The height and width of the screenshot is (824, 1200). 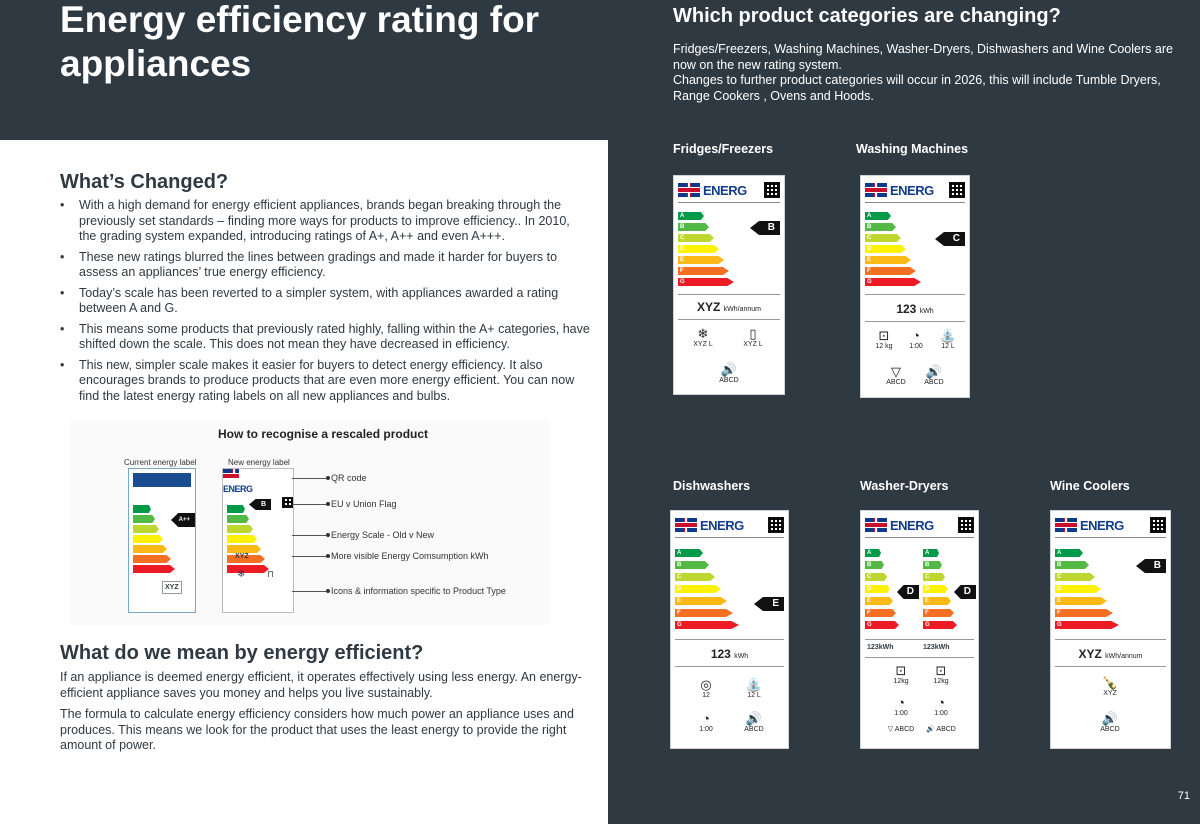 What do you see at coordinates (410, 556) in the screenshot?
I see `callout-consumption: More visible Energy Comsumption kWh` at bounding box center [410, 556].